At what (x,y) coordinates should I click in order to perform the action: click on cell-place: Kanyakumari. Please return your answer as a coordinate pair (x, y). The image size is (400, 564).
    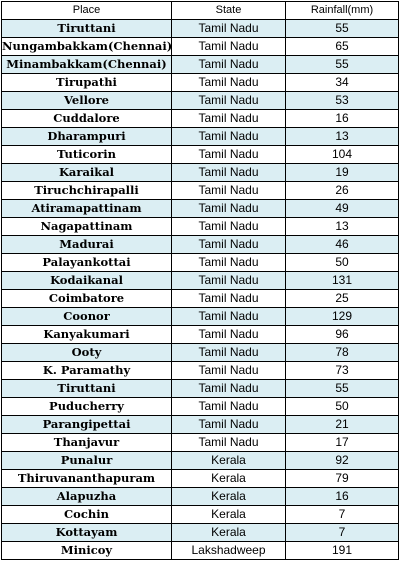
    Looking at the image, I should click on (86, 334).